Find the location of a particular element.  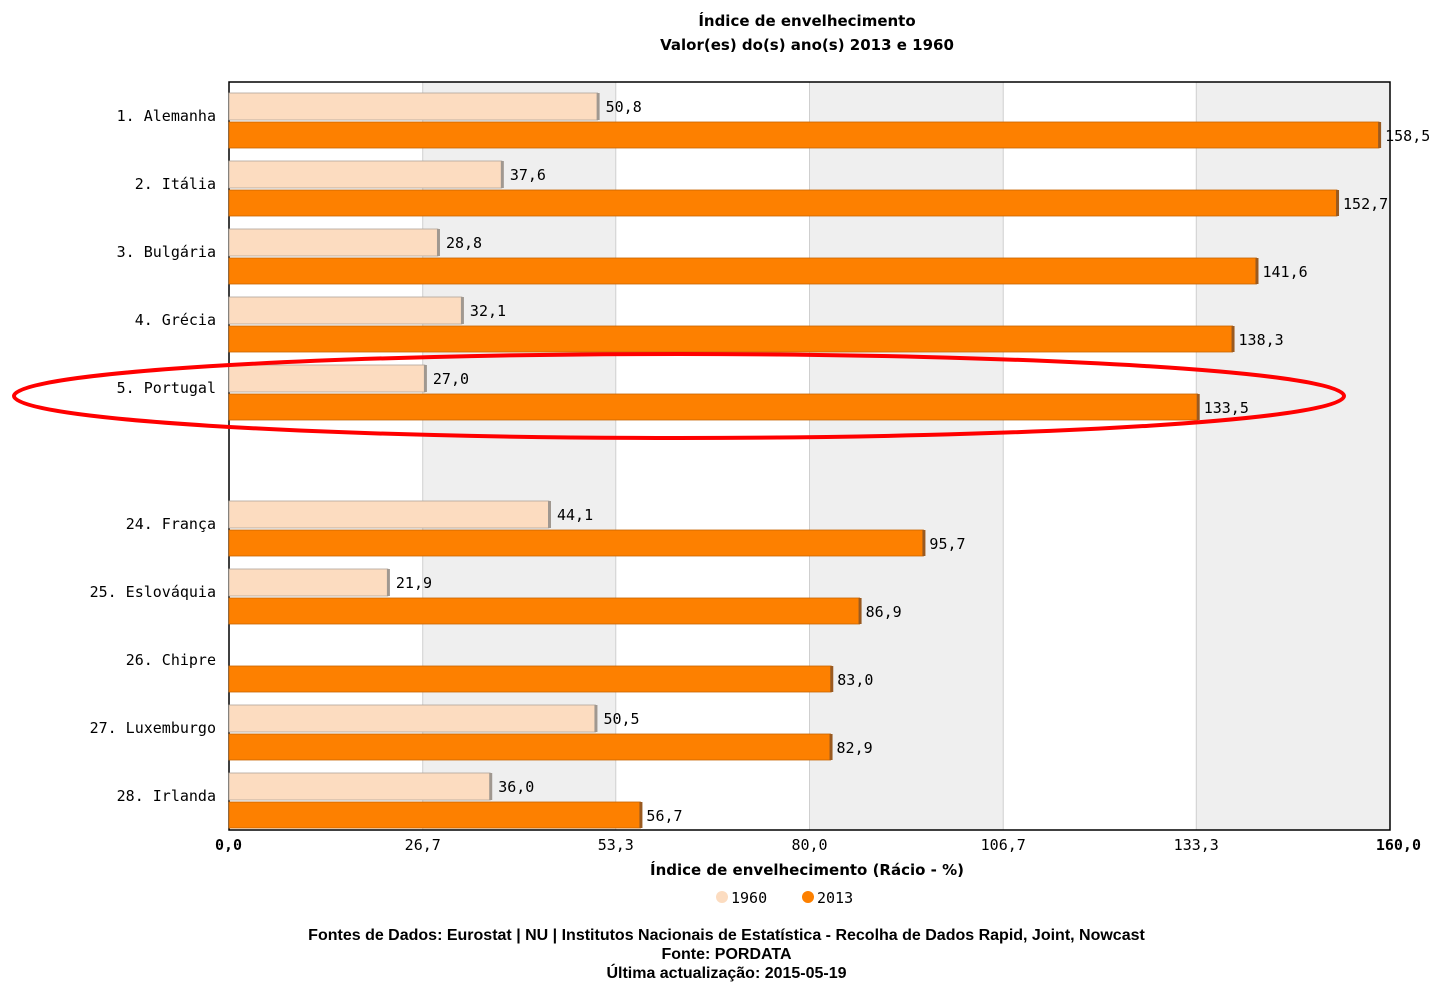

category-label: 28. Irlanda is located at coordinates (166, 796).